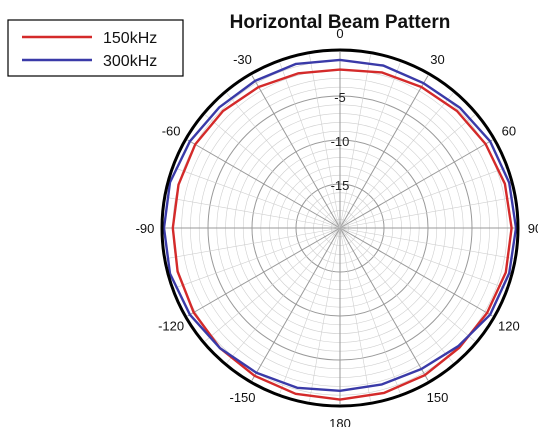 This screenshot has width=538, height=427. I want to click on angle-label: -90, so click(145, 228).